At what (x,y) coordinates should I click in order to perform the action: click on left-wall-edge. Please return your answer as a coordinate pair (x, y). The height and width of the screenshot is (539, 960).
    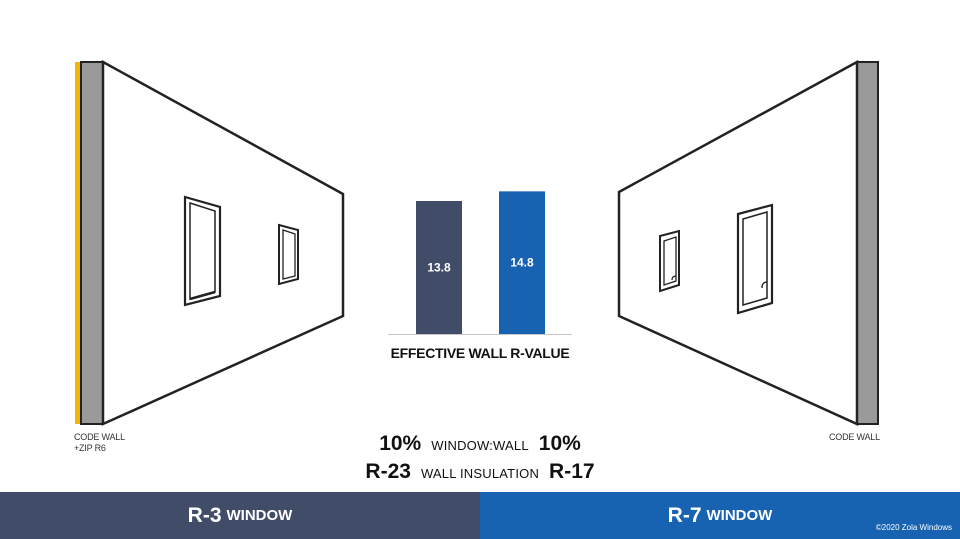
    Looking at the image, I should click on (92, 243).